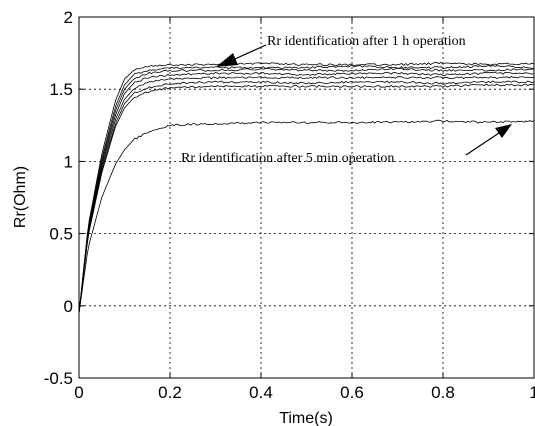 The image size is (535, 426). I want to click on y-tick-label: -0.5, so click(58, 378).